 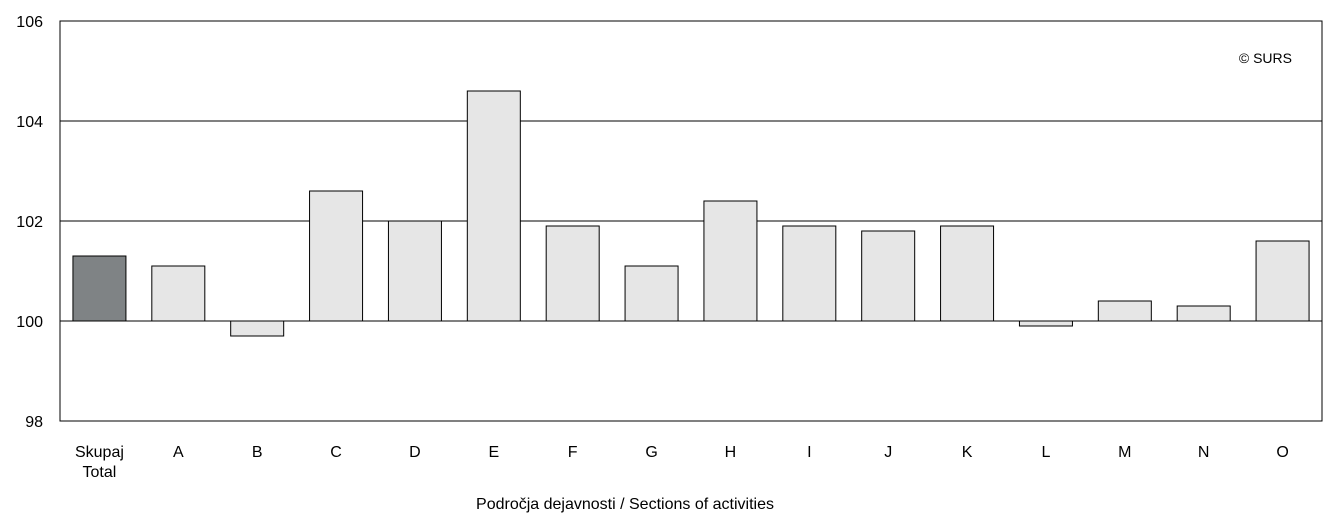 What do you see at coordinates (257, 452) in the screenshot?
I see `x-category-label: B` at bounding box center [257, 452].